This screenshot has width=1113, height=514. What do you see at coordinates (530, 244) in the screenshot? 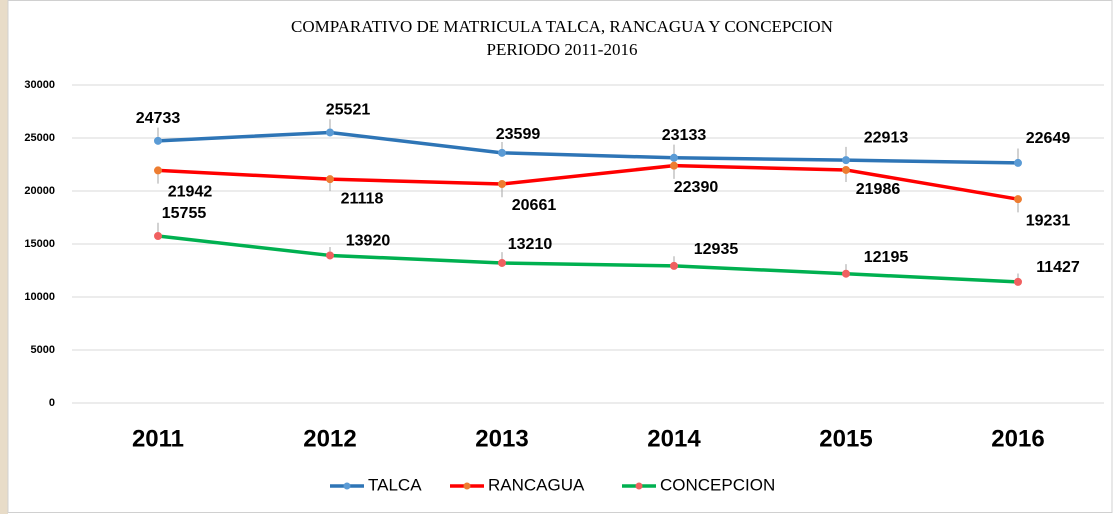
I see `data-label: 13210` at bounding box center [530, 244].